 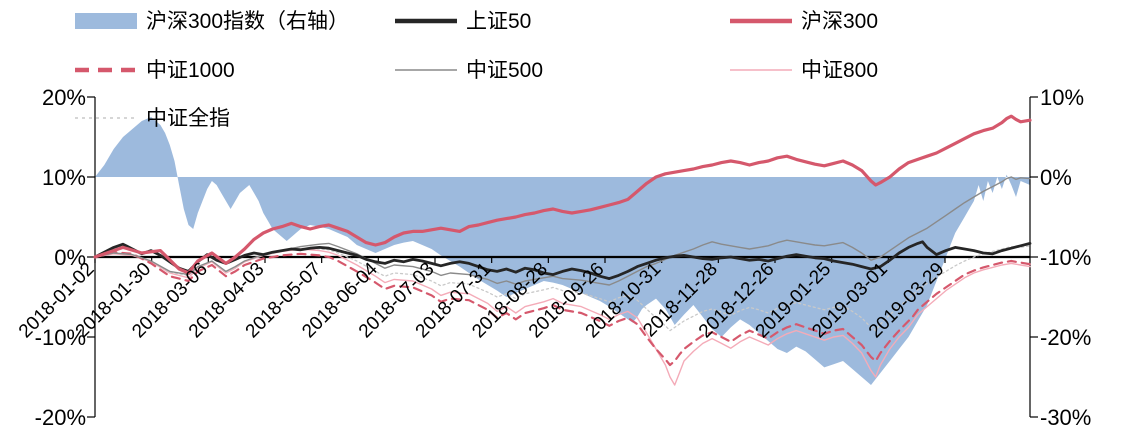 I want to click on legend-label: 沪深300指数（右轴）, so click(x=247, y=21).